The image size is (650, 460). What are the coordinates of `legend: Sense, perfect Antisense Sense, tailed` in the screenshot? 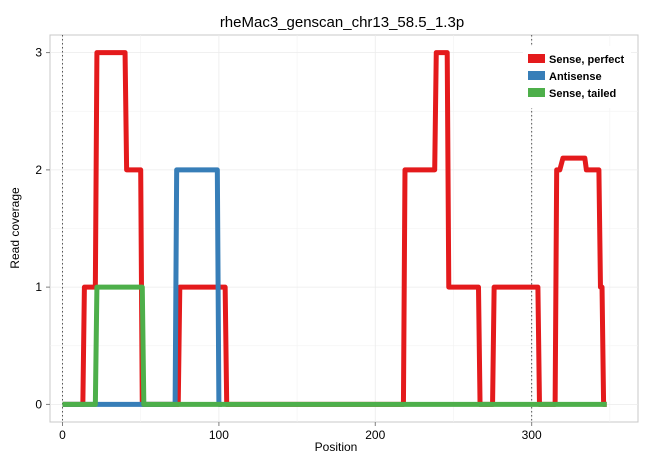 It's located at (577, 77).